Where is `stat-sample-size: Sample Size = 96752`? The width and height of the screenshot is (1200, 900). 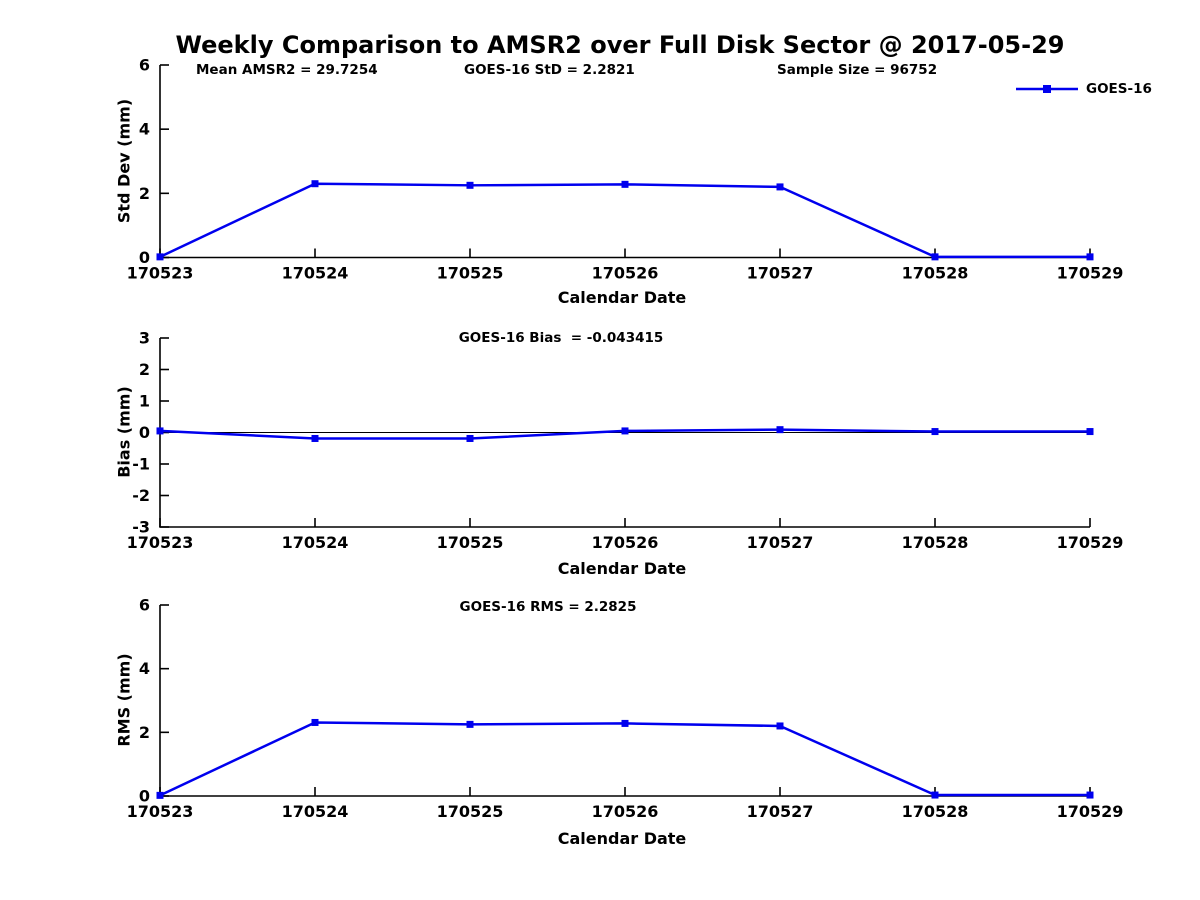 stat-sample-size: Sample Size = 96752 is located at coordinates (857, 70).